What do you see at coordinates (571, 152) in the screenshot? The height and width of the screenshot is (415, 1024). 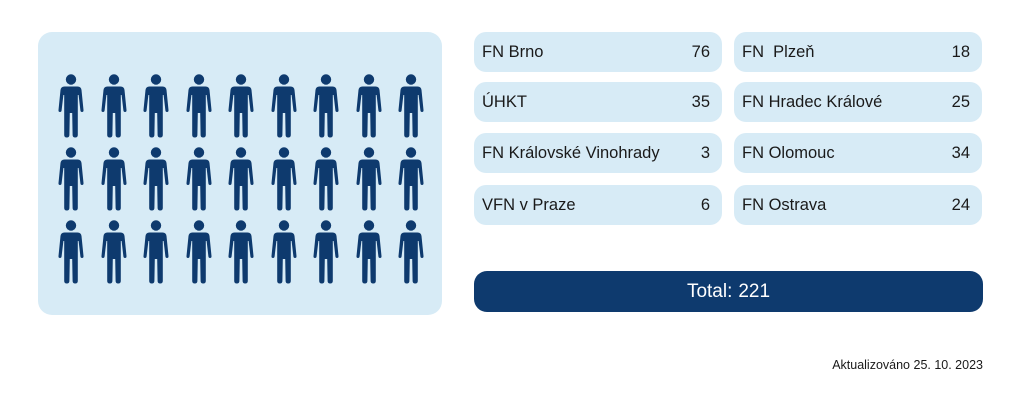 I see `hospital-name: FN Královské Vinohrady` at bounding box center [571, 152].